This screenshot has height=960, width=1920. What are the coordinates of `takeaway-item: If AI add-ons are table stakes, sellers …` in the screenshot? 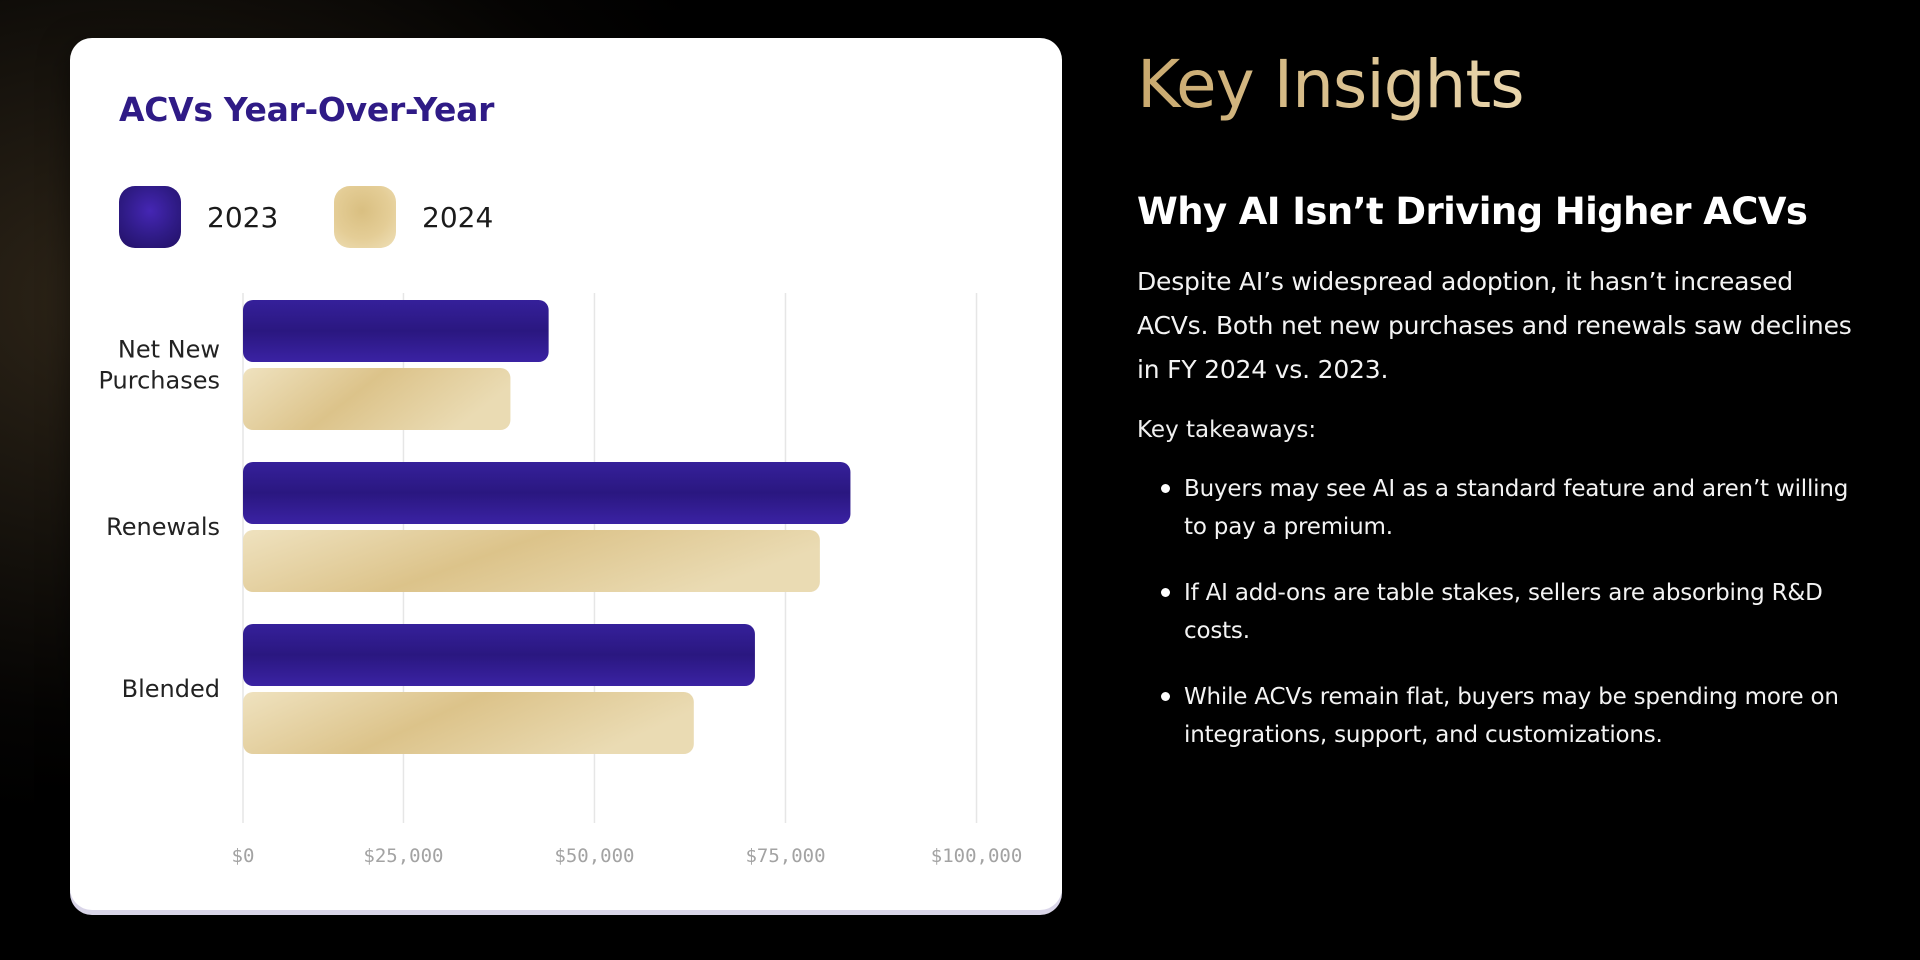 It's located at (1497, 612).